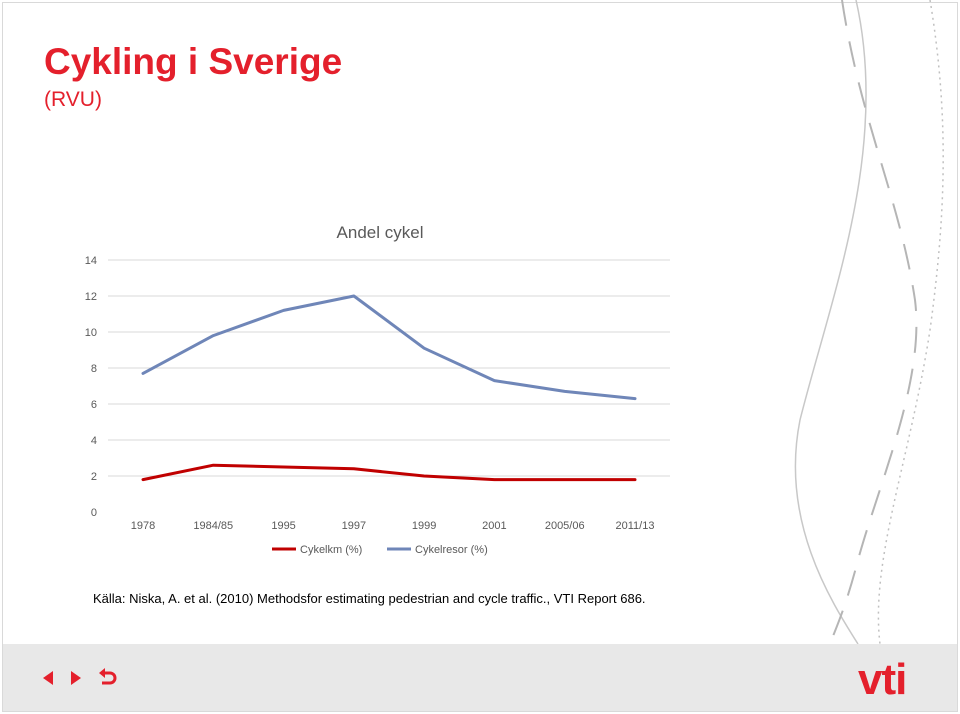 The width and height of the screenshot is (960, 714). Describe the element at coordinates (94, 513) in the screenshot. I see `y-tick-label: 0` at that location.